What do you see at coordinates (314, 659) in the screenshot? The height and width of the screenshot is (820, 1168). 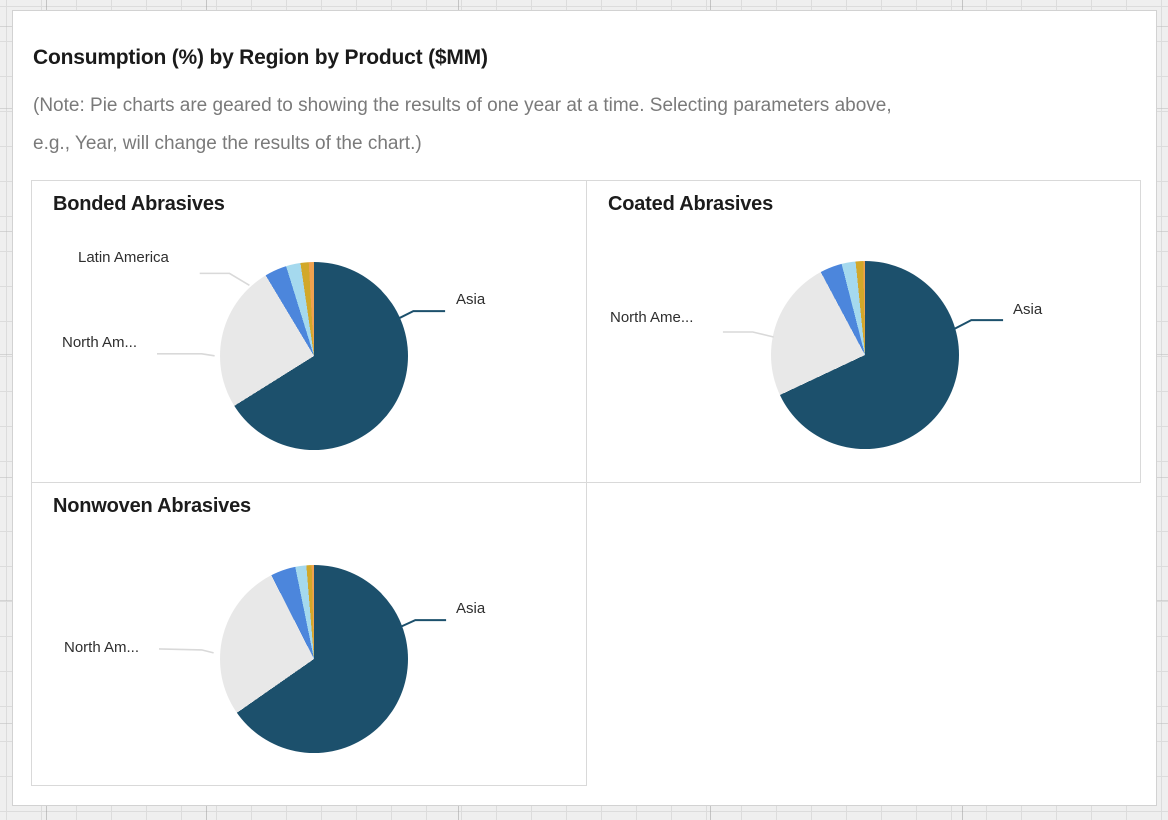 I see `pie-chart-nonwoven` at bounding box center [314, 659].